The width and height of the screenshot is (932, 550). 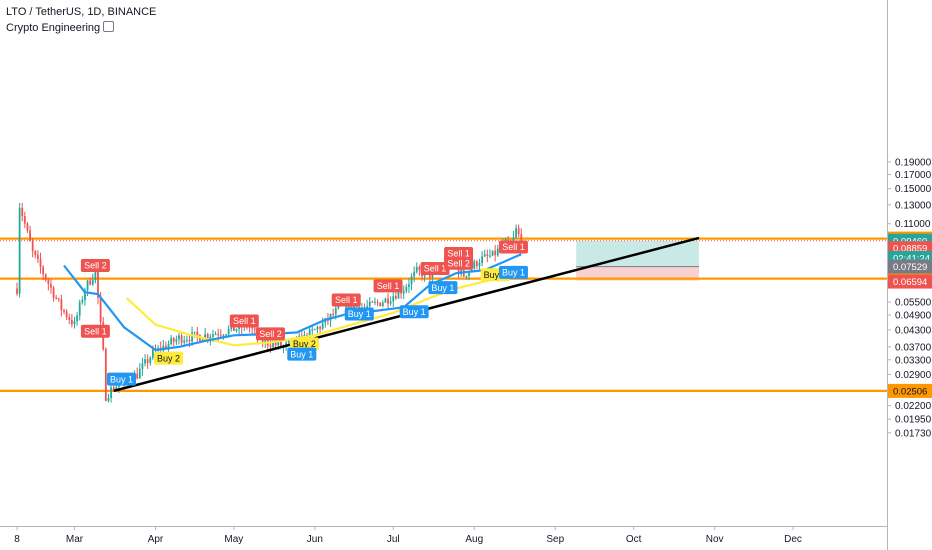 I want to click on time-axis-bg, so click(x=443, y=538).